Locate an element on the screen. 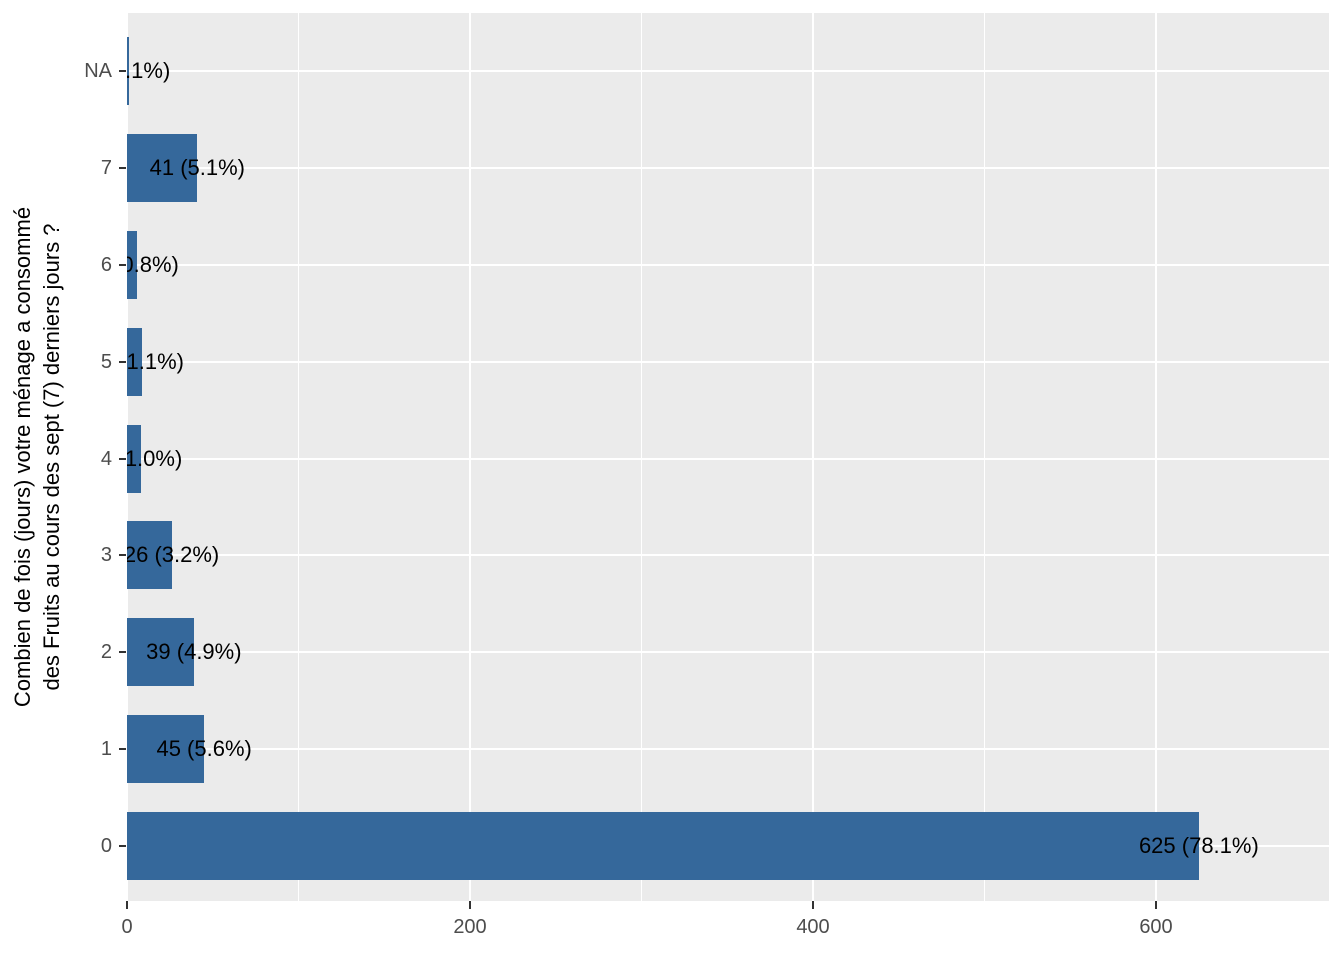  bar-label-5: 9 (1.1%) is located at coordinates (155, 361).